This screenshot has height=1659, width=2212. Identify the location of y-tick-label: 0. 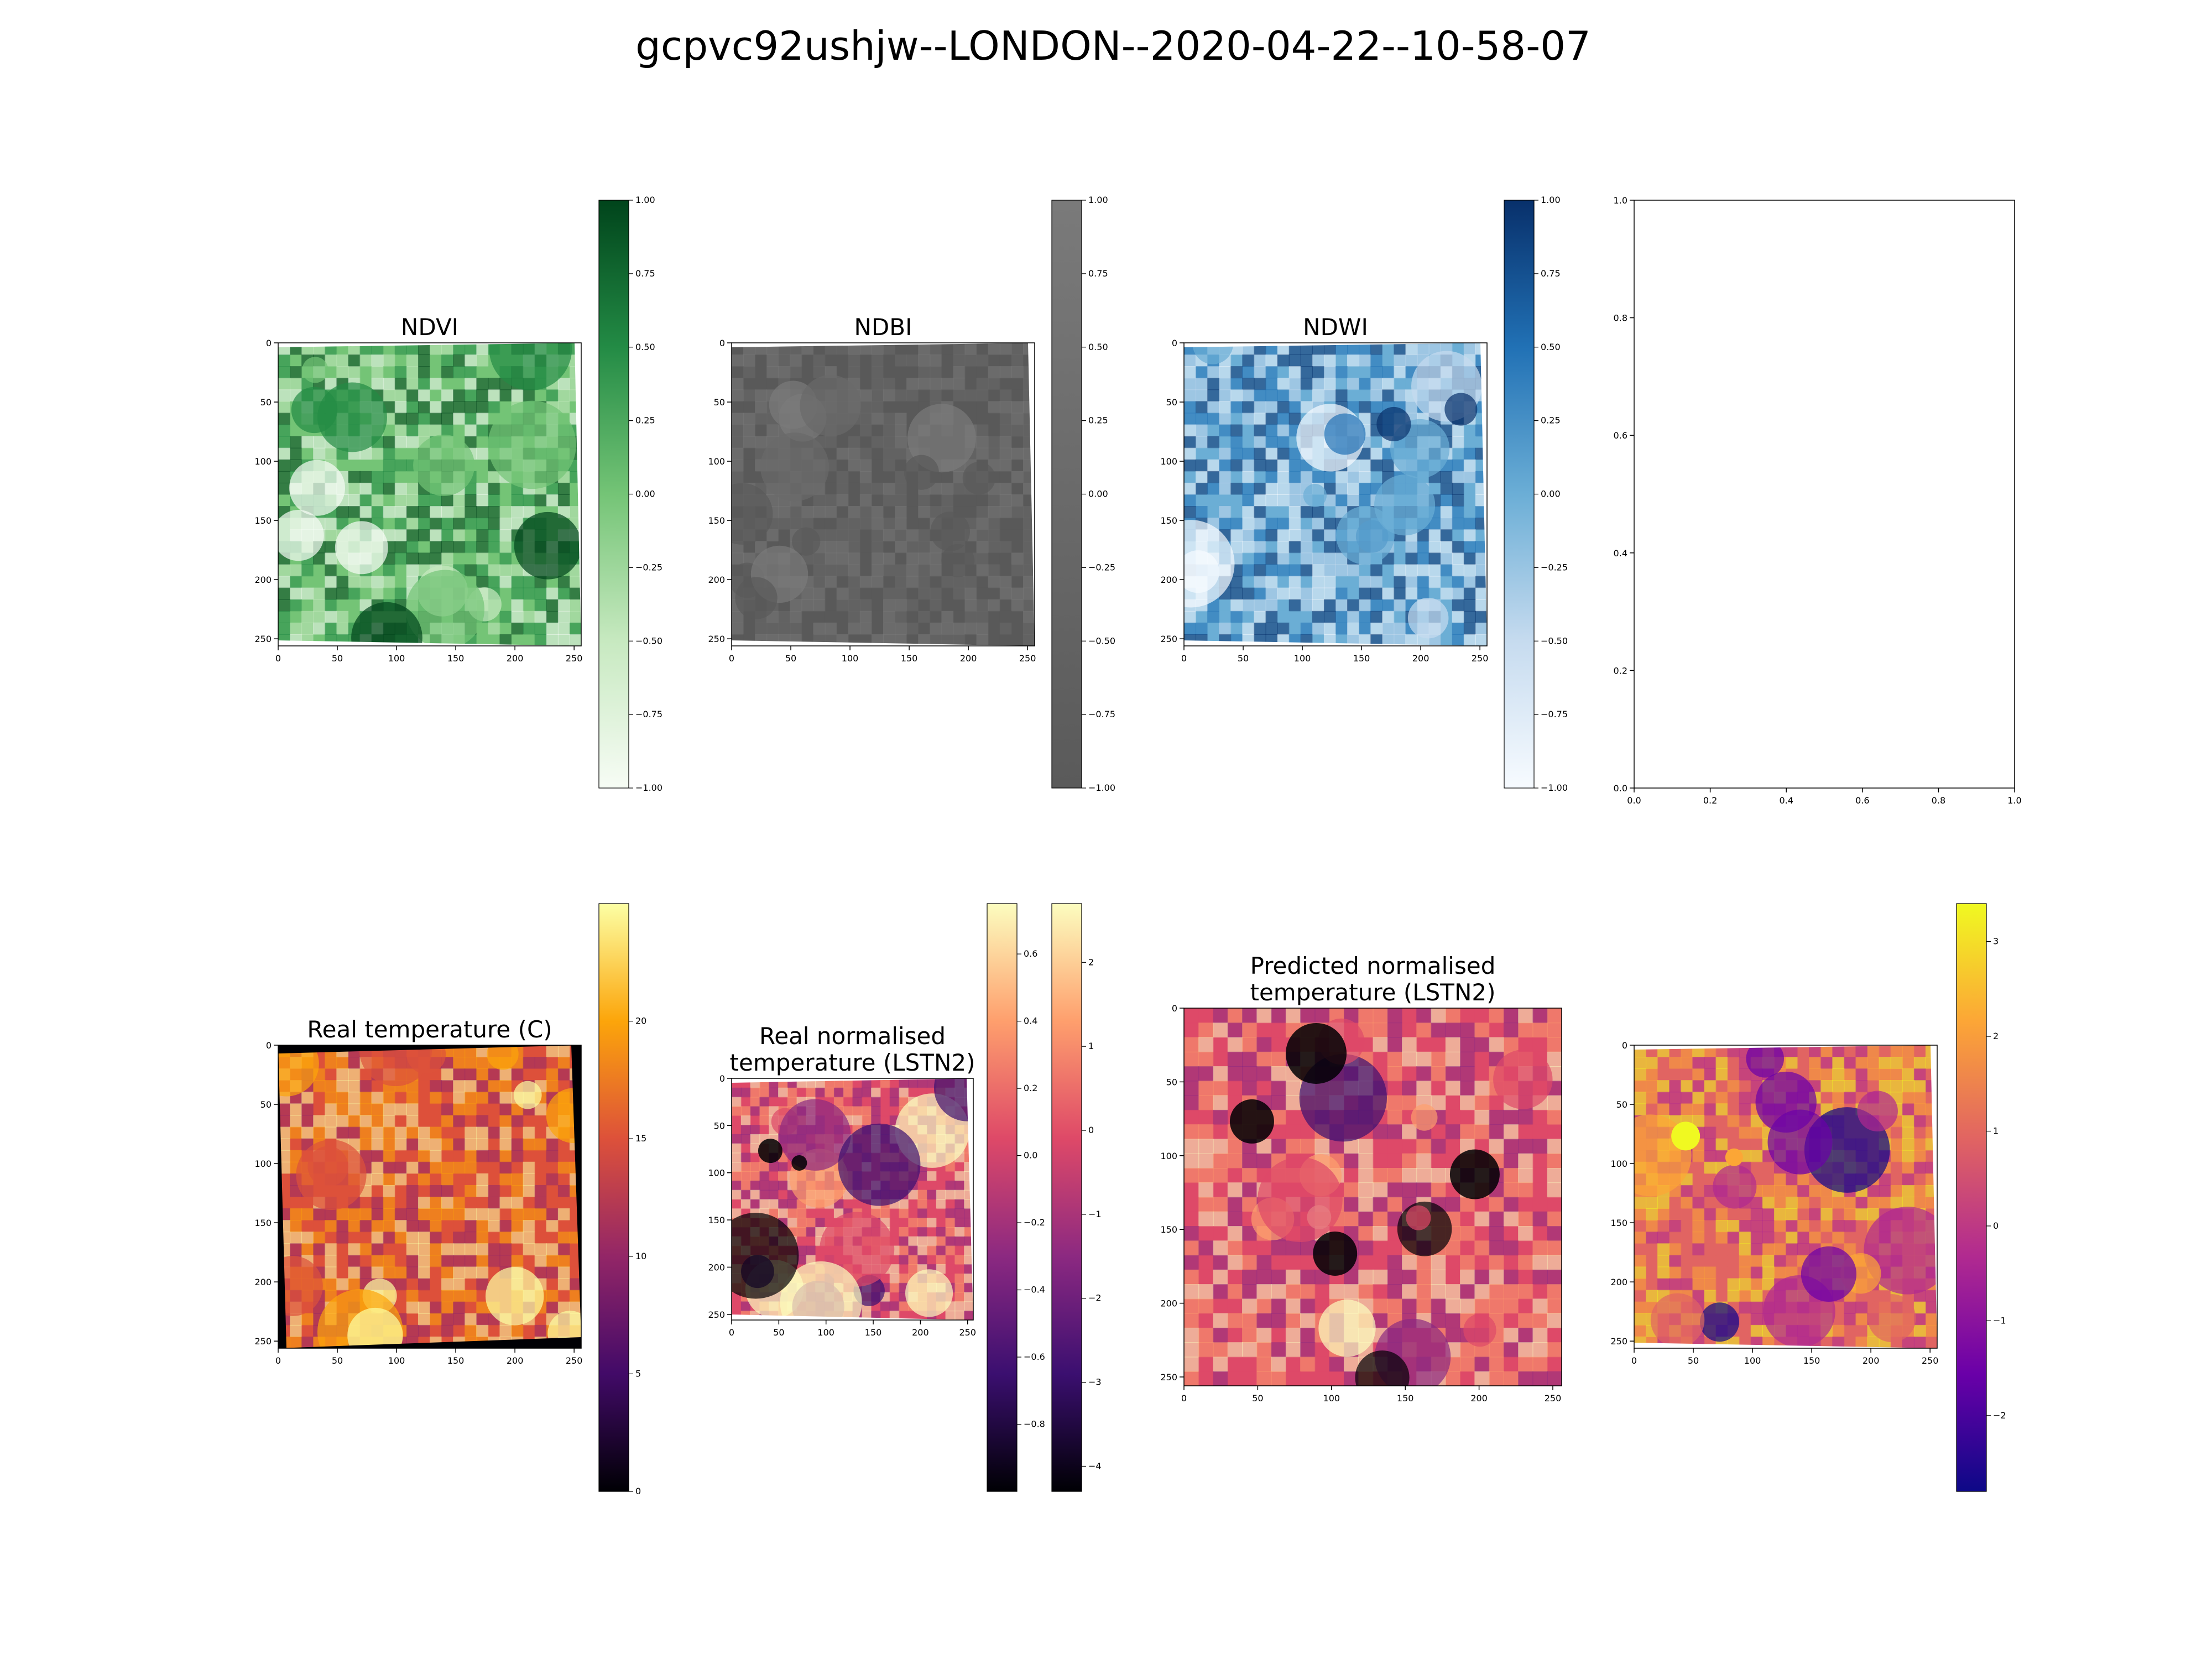
(269, 343).